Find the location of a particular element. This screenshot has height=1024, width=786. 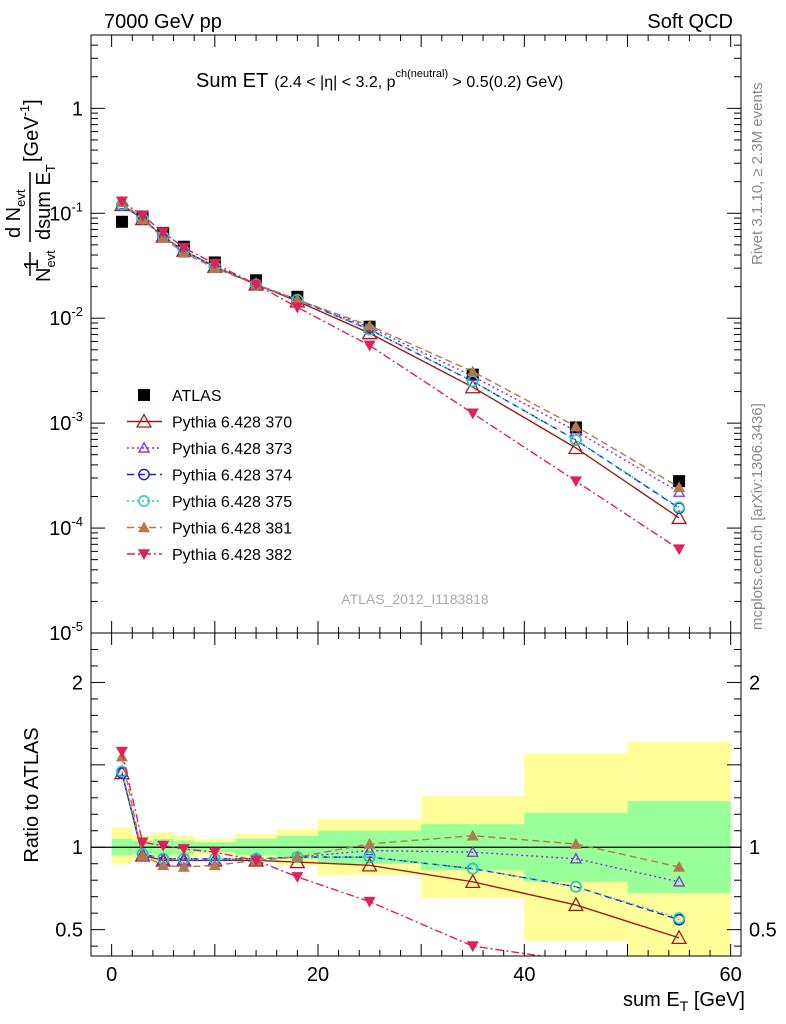

plot-title-main: Sum ET is located at coordinates (232, 81).